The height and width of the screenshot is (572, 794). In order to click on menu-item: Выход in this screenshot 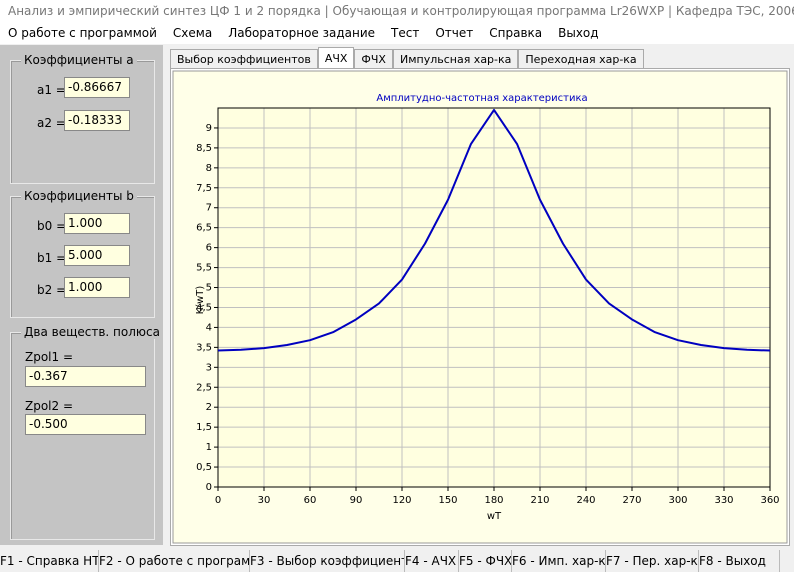, I will do `click(578, 33)`.